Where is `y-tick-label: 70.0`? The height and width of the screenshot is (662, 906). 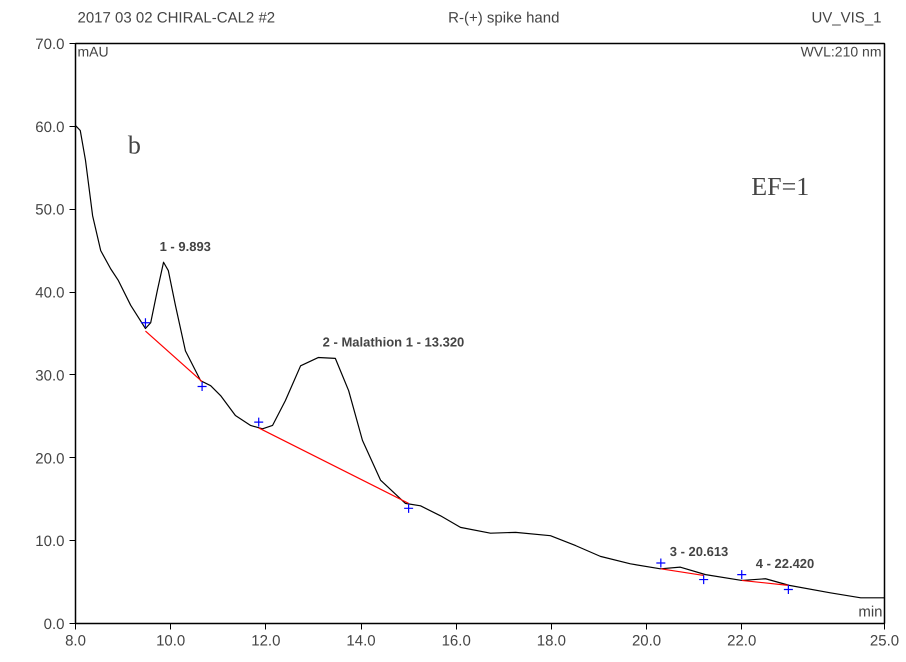 y-tick-label: 70.0 is located at coordinates (50, 44).